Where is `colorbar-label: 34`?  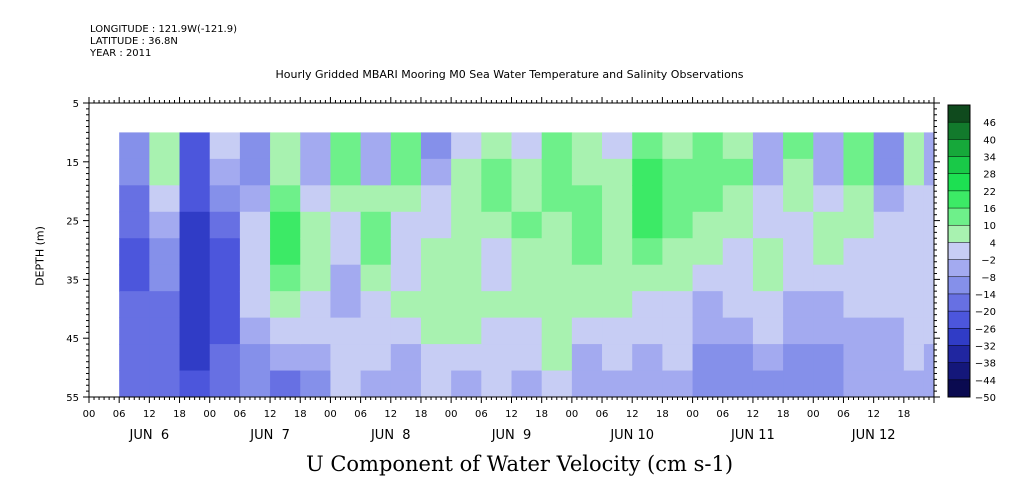
colorbar-label: 34 is located at coordinates (989, 158).